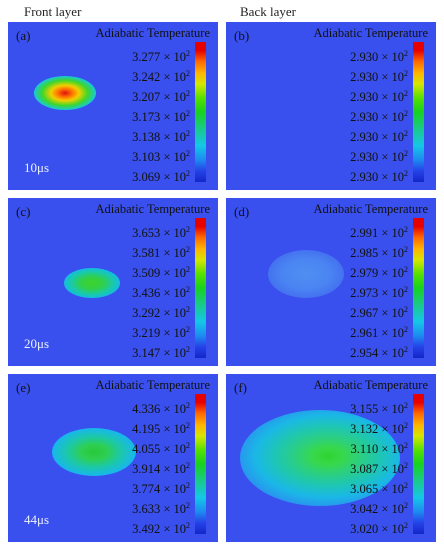 This screenshot has width=444, height=550. Describe the element at coordinates (161, 508) in the screenshot. I see `colorbar-tick: 3.633 × 10²` at that location.